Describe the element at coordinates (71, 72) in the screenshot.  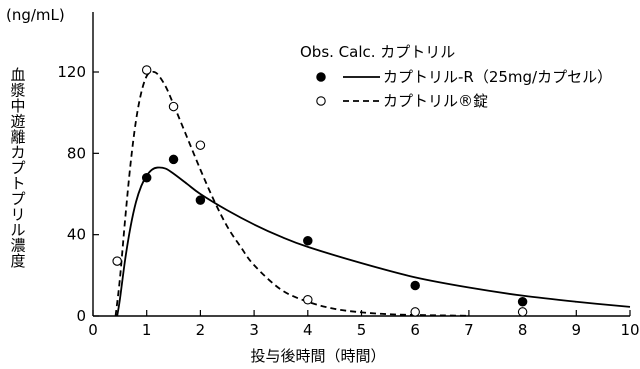
I see `y-tick-label: 120` at that location.